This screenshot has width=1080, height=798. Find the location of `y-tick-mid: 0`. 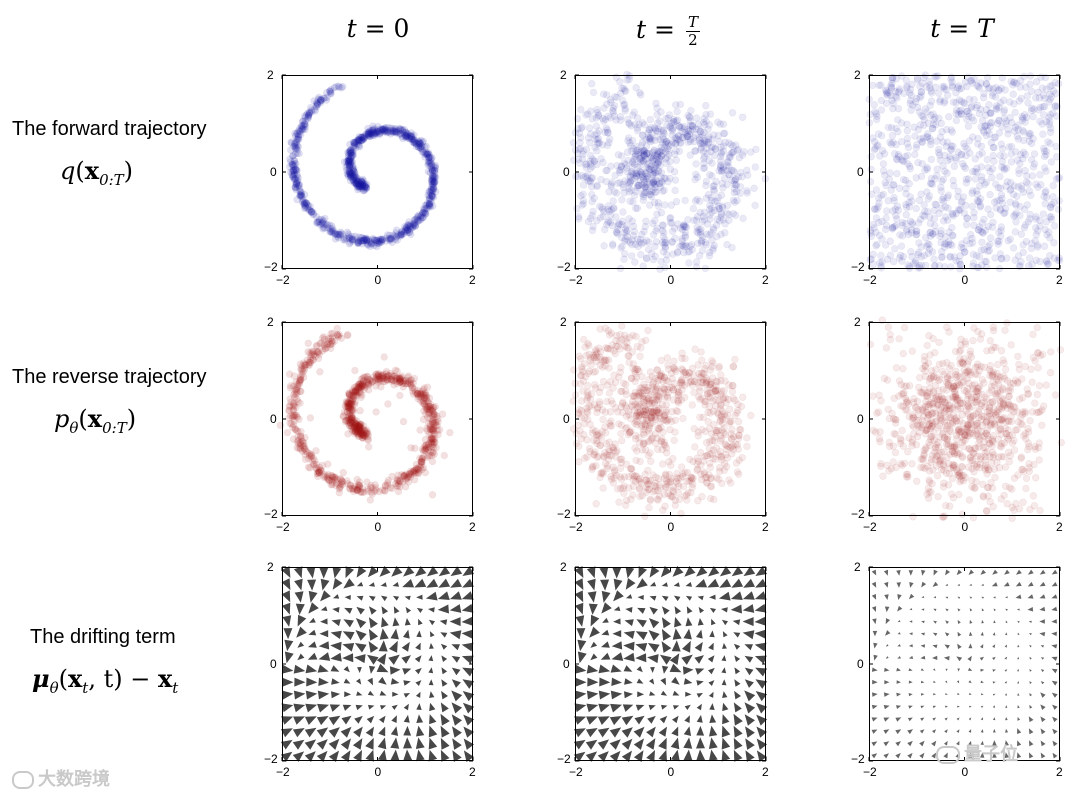

y-tick-mid: 0 is located at coordinates (273, 419).